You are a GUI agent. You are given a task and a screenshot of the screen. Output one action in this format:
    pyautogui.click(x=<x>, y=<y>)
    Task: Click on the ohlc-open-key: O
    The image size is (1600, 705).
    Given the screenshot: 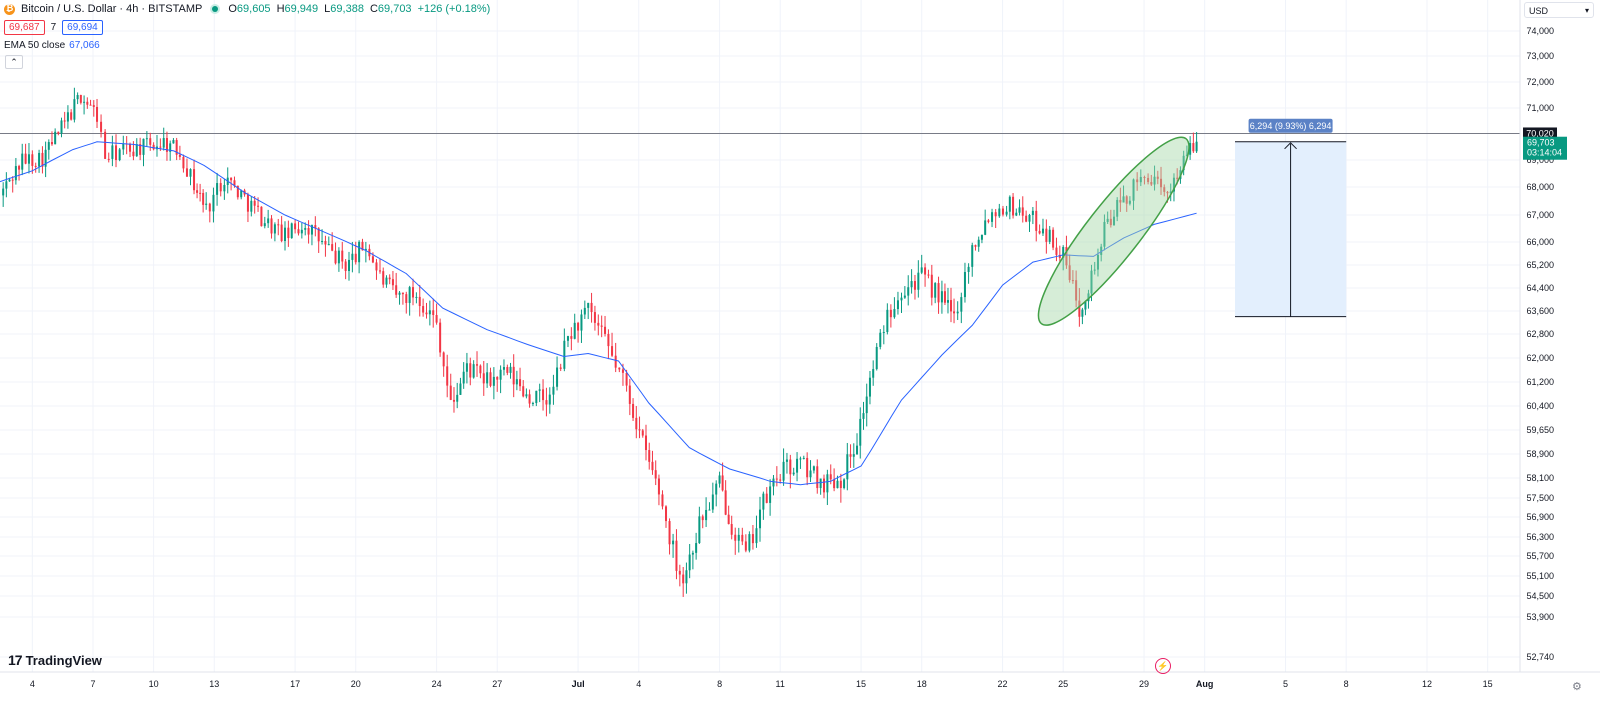 What is the action you would take?
    pyautogui.click(x=232, y=9)
    